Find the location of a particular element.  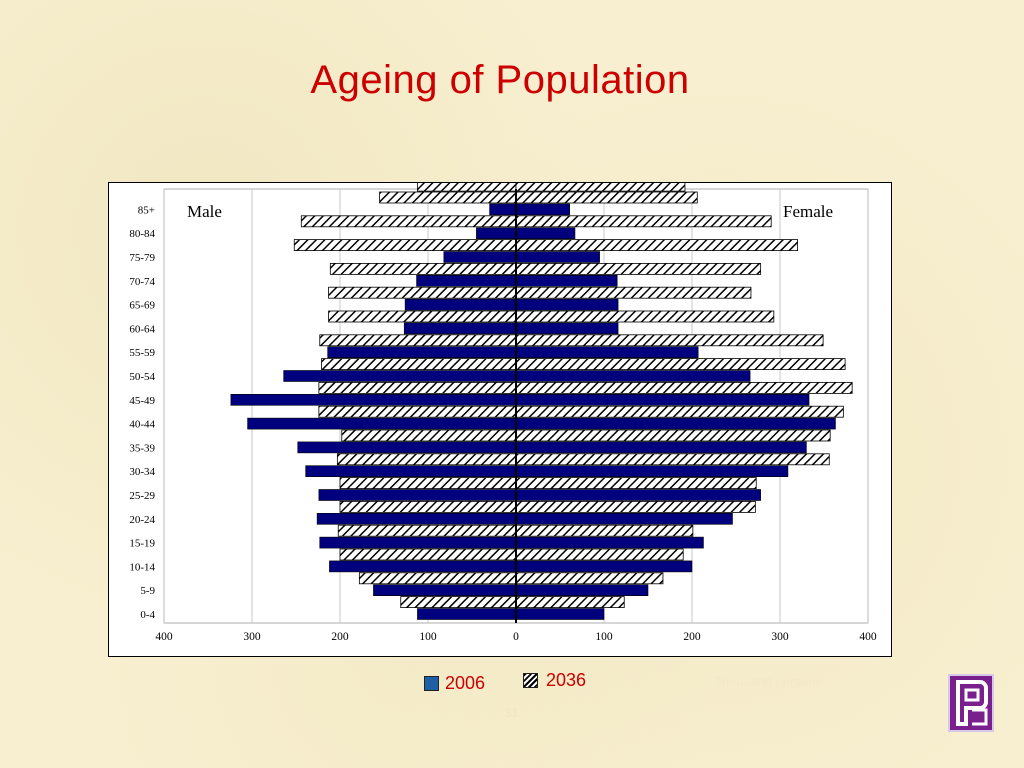

age-group-label: 0-4 is located at coordinates (147, 615).